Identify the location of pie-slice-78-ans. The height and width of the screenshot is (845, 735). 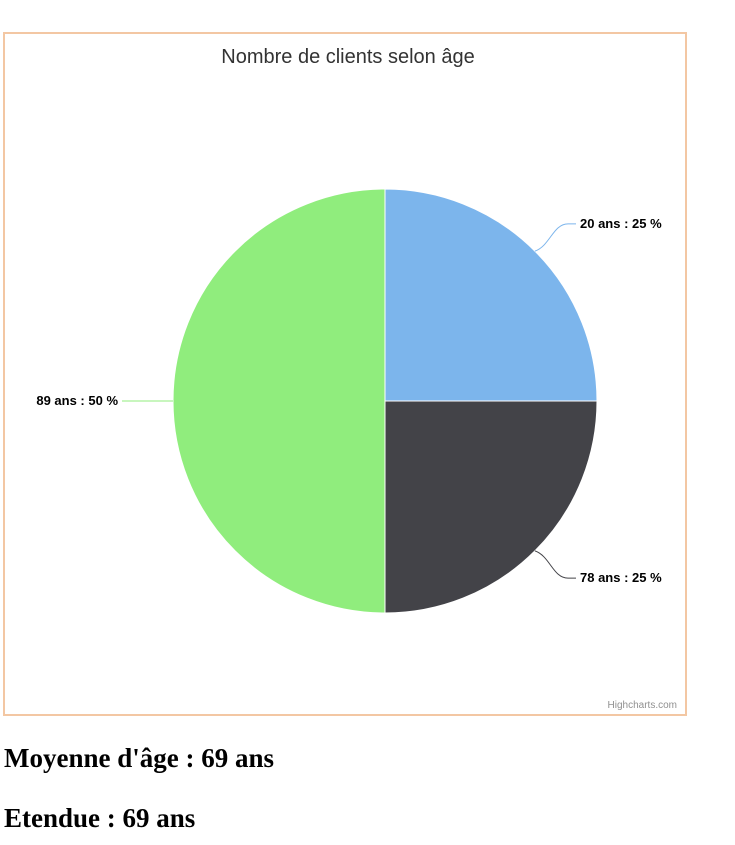
(491, 507).